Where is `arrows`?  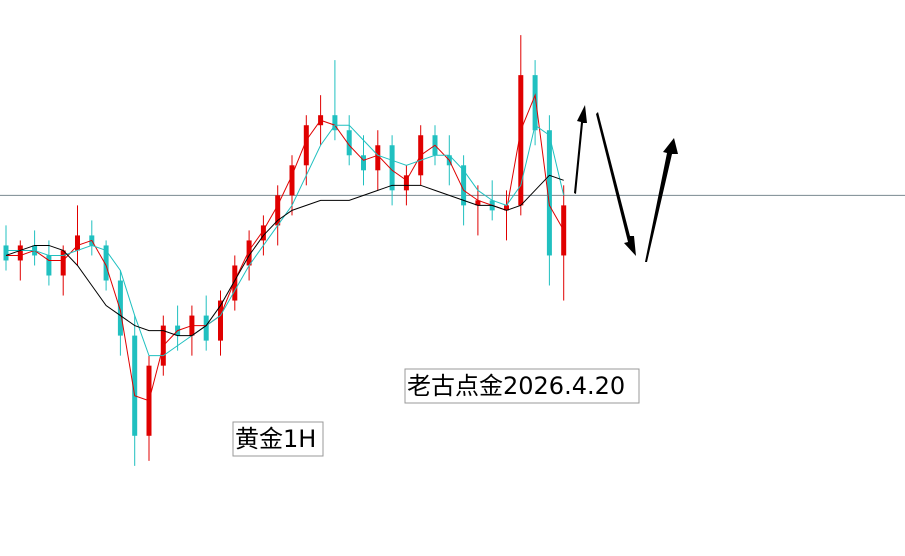 arrows is located at coordinates (626, 183).